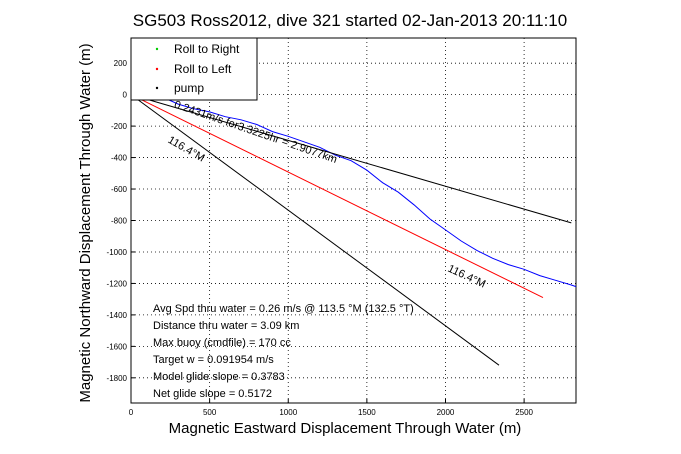 This screenshot has height=454, width=681. Describe the element at coordinates (222, 343) in the screenshot. I see `summary-line: Max buoy (cmdfile) = 170 cc` at that location.